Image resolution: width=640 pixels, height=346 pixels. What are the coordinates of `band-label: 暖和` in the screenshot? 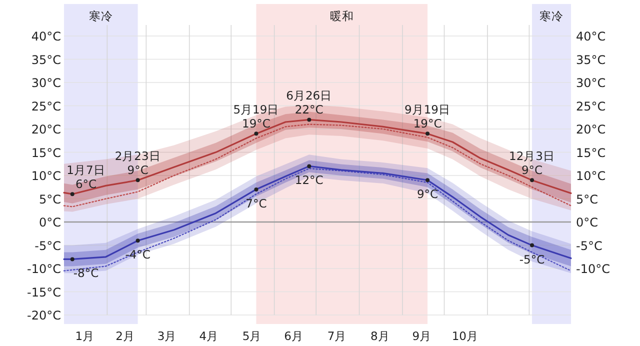 It's located at (342, 16).